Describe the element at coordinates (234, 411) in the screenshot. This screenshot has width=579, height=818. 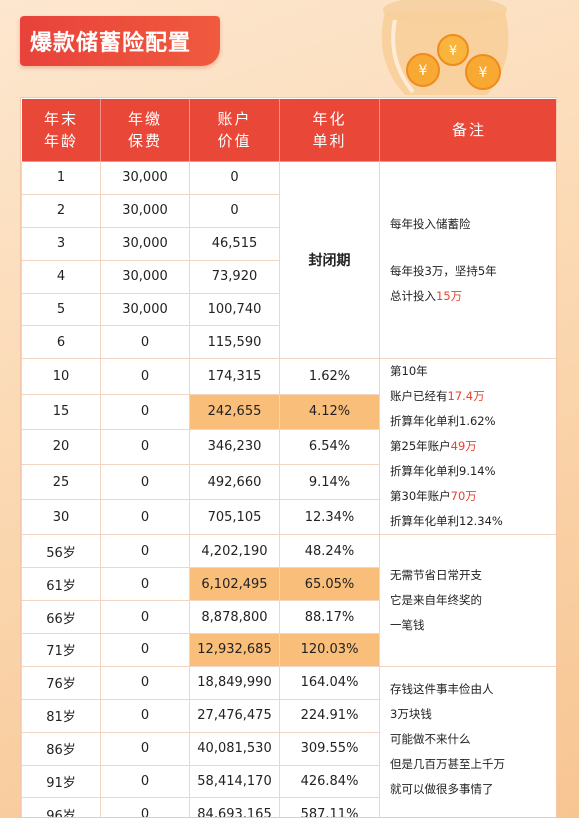
I see `cell-value-highlighted: 242,655` at that location.